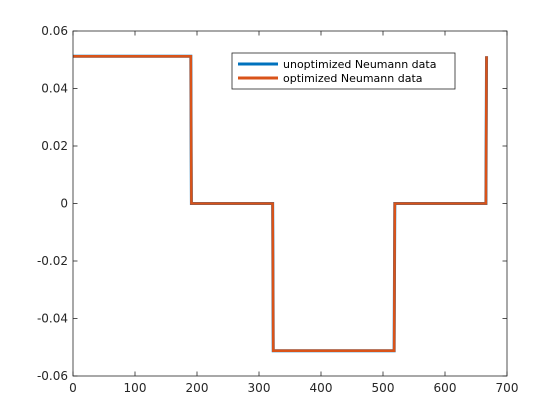 The width and height of the screenshot is (560, 420). I want to click on y-tick-label: 0, so click(64, 204).